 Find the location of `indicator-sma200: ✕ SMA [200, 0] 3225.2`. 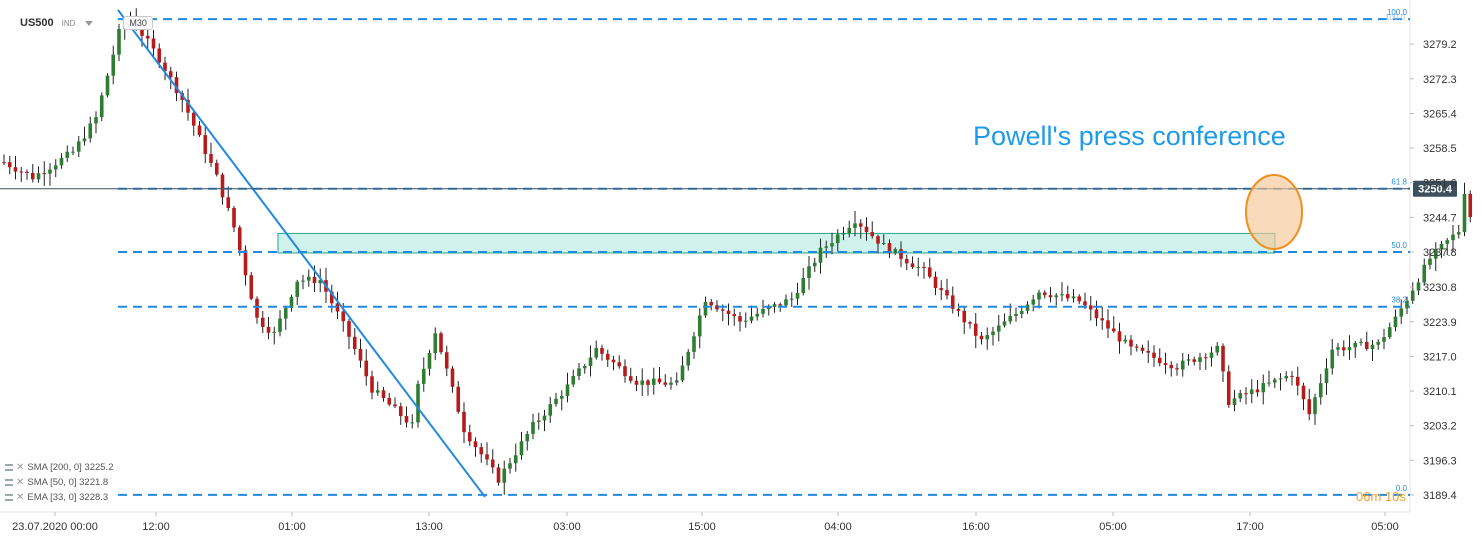

indicator-sma200: ✕ SMA [200, 0] 3225.2 is located at coordinates (59, 467).